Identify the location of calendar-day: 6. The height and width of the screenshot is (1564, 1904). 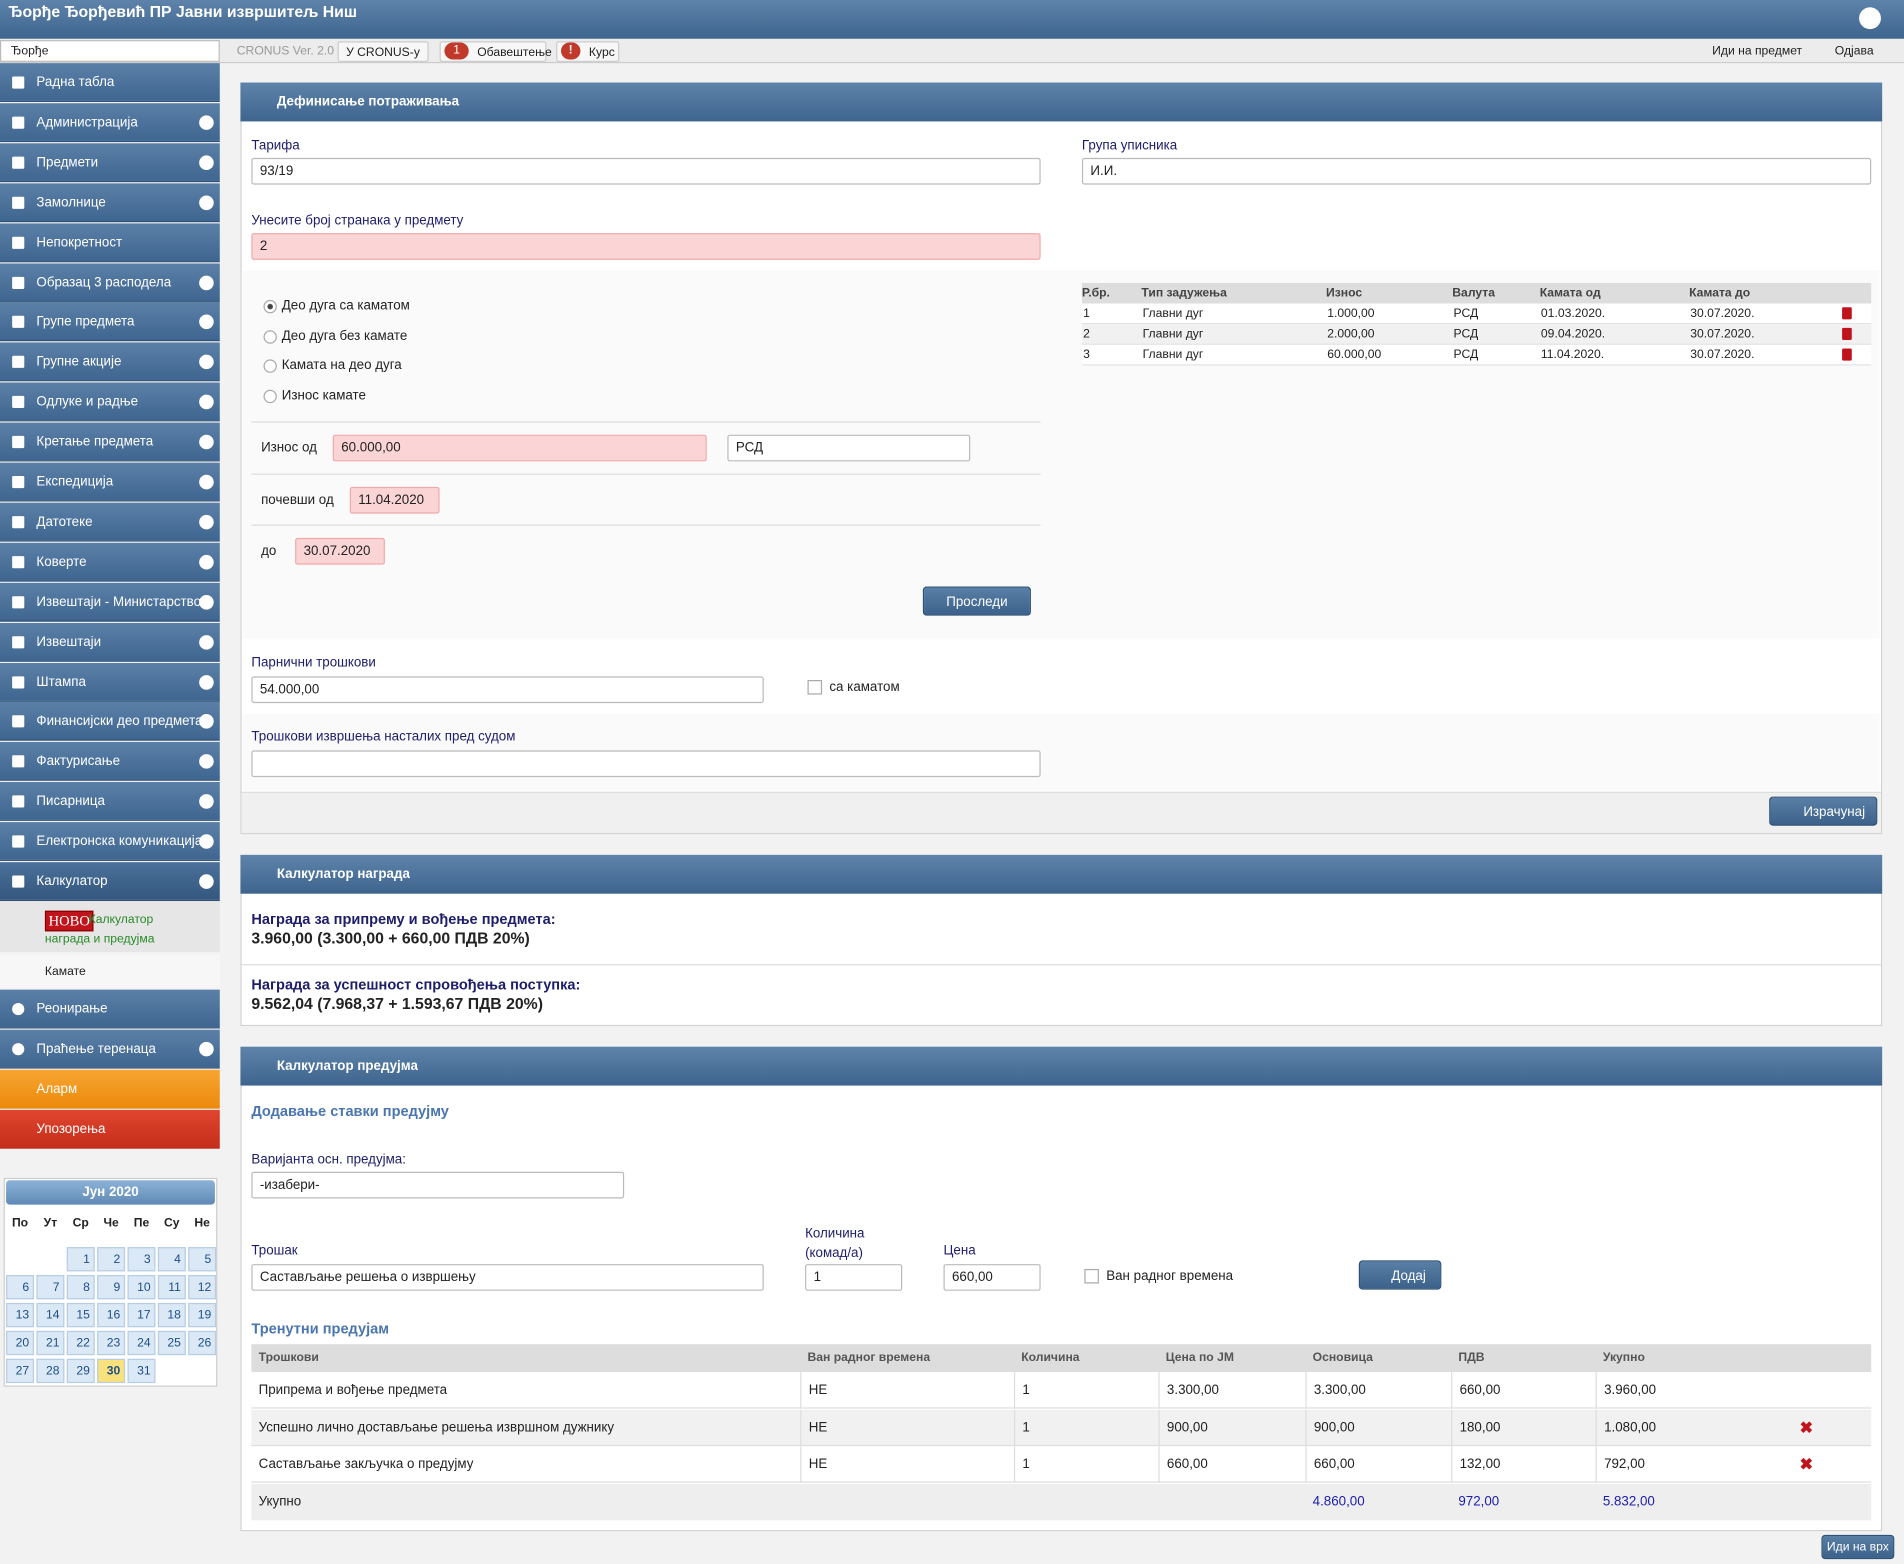
(20, 1287).